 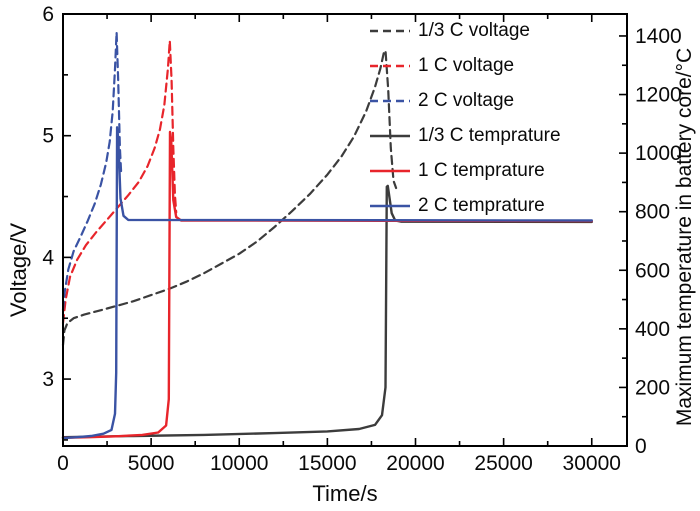 What do you see at coordinates (474, 30) in the screenshot?
I see `legend-label: 1/3 C voltage` at bounding box center [474, 30].